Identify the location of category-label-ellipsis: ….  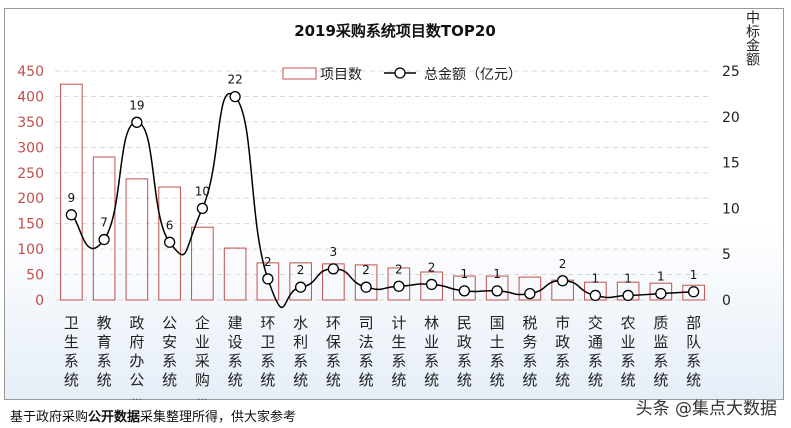
(202, 397).